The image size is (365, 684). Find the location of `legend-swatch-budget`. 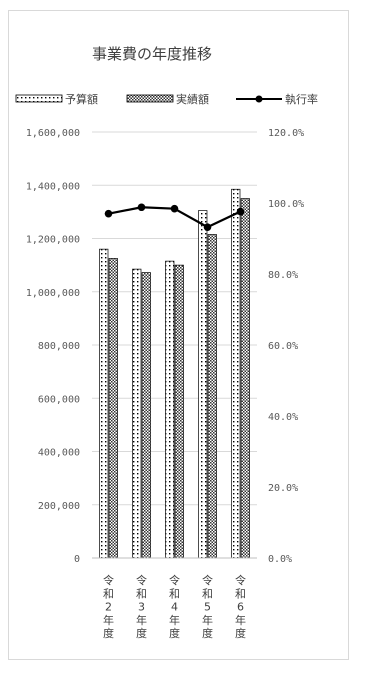

legend-swatch-budget is located at coordinates (39, 98).